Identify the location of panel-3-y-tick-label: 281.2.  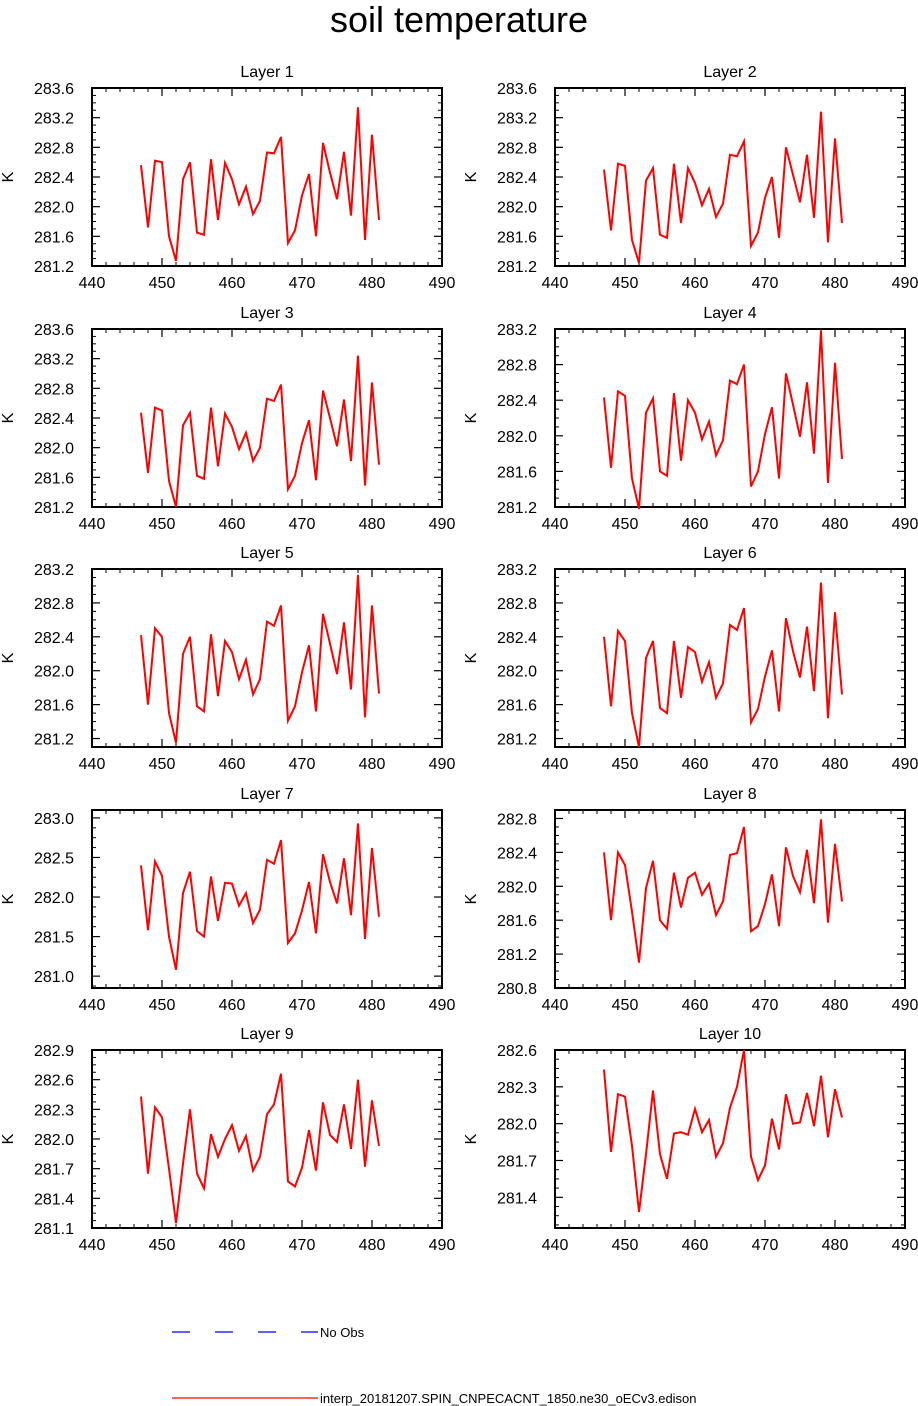
(54, 508).